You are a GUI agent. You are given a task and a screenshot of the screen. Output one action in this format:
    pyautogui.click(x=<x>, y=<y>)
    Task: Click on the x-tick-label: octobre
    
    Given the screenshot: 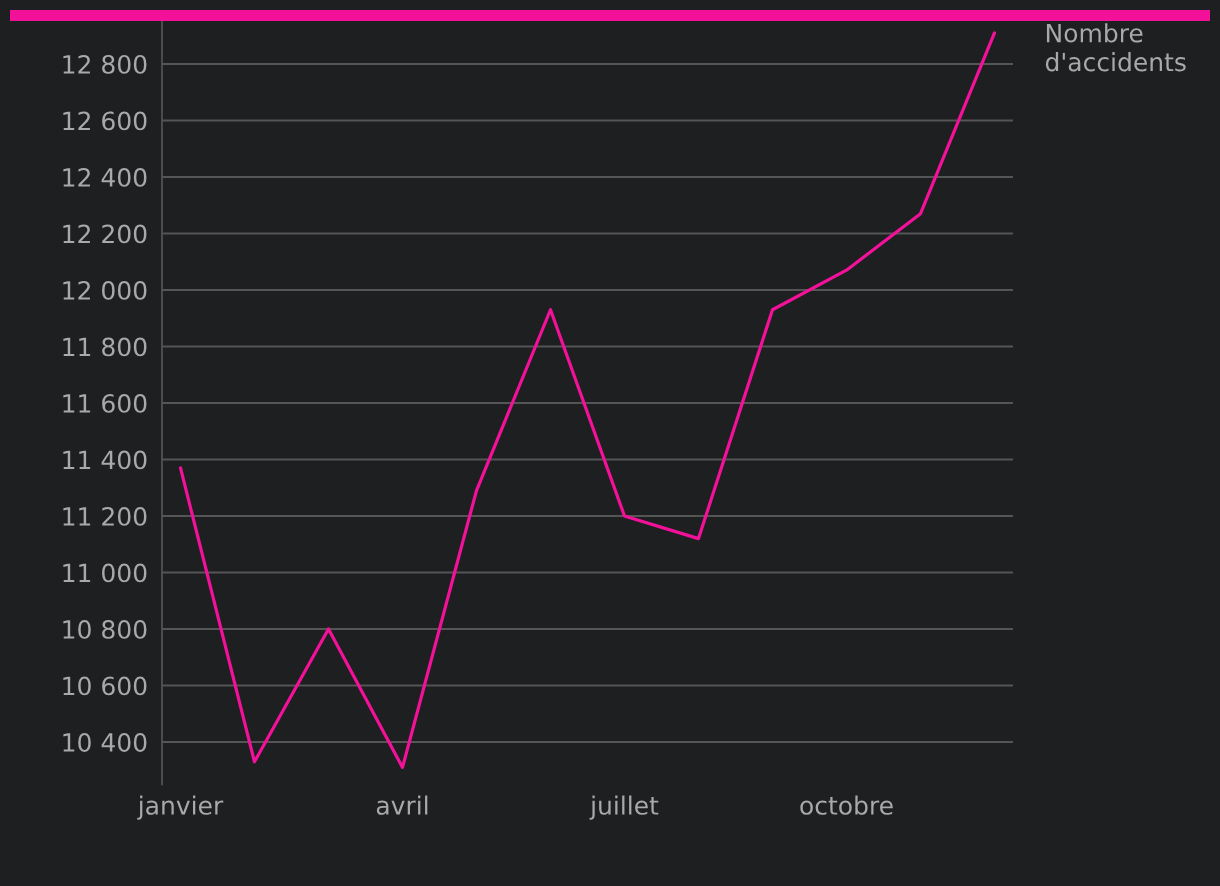 What is the action you would take?
    pyautogui.click(x=846, y=805)
    